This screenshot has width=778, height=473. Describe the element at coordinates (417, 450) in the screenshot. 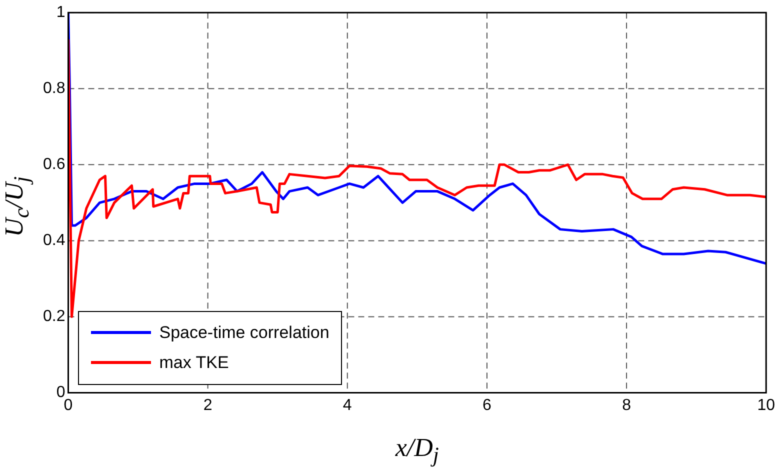

I see `x-axis-title: x/D$_{j}$` at that location.